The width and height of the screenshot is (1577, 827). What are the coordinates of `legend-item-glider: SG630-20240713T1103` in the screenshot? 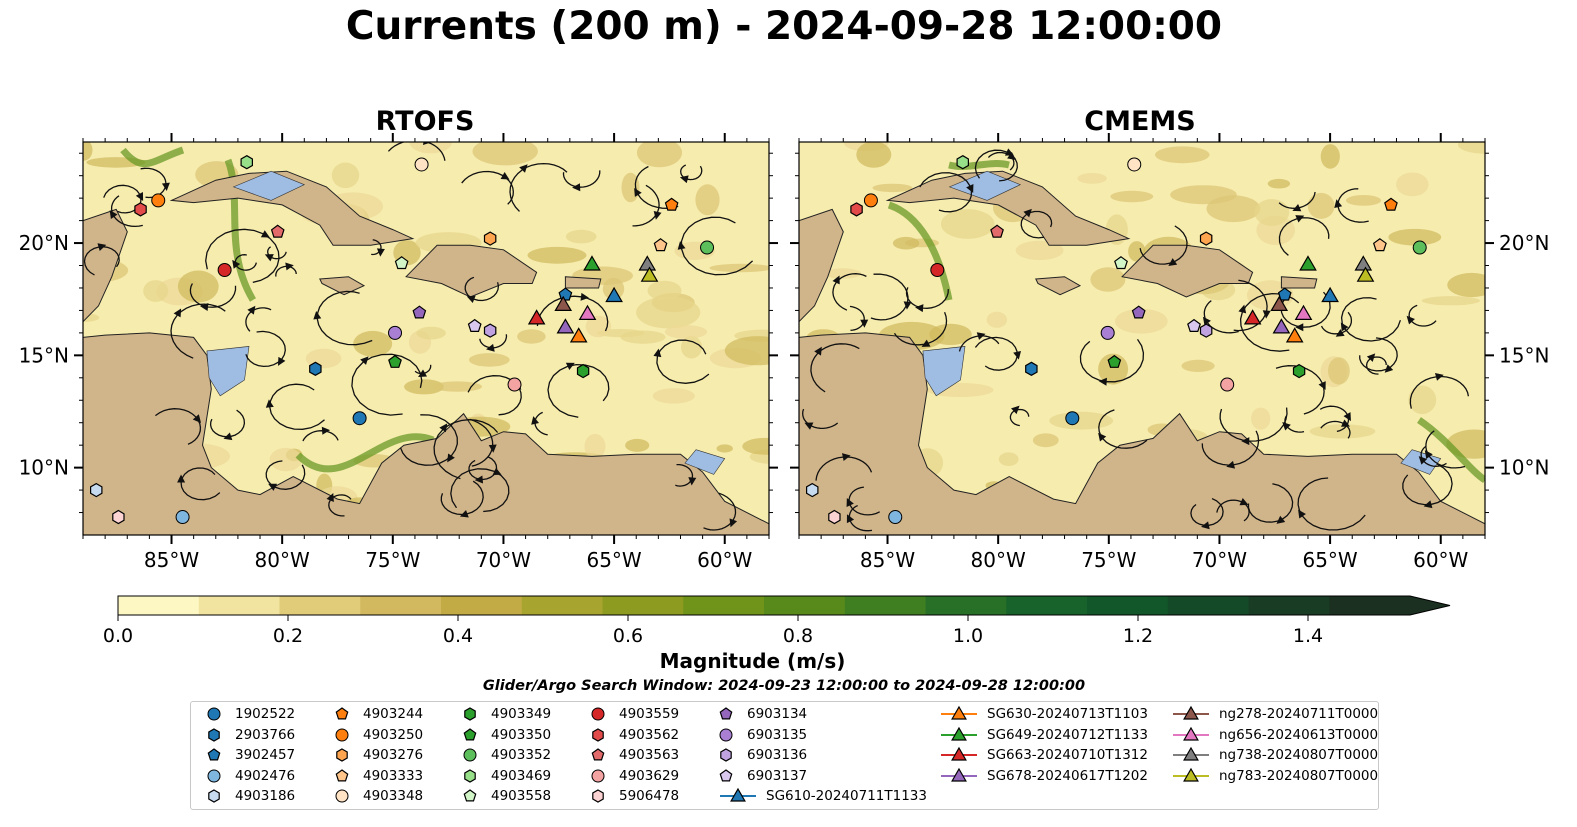 It's located at (1049, 714).